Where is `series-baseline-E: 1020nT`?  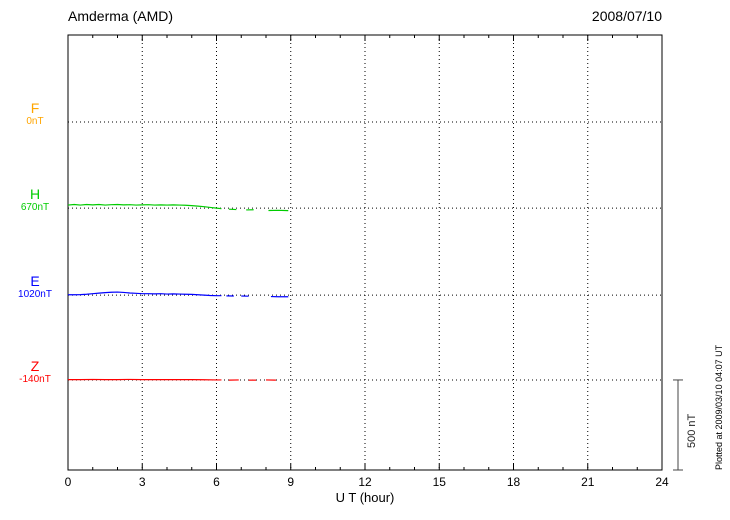
series-baseline-E: 1020nT is located at coordinates (35, 295).